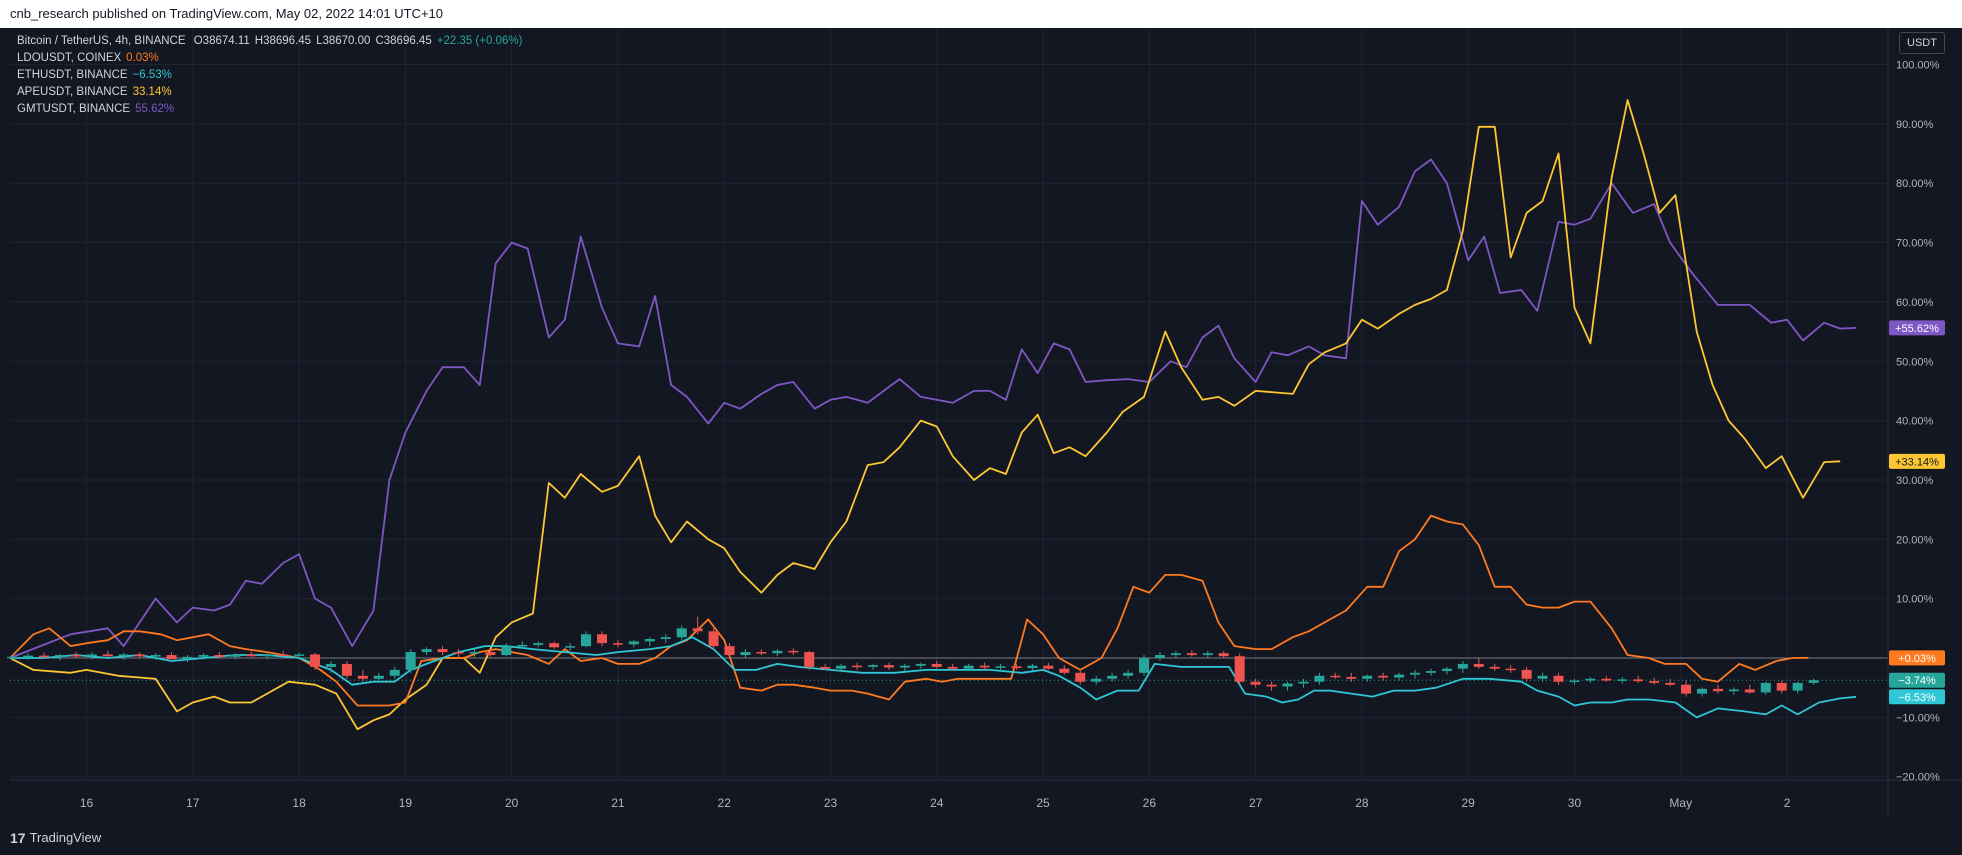  I want to click on x-tick-label: 24, so click(937, 803).